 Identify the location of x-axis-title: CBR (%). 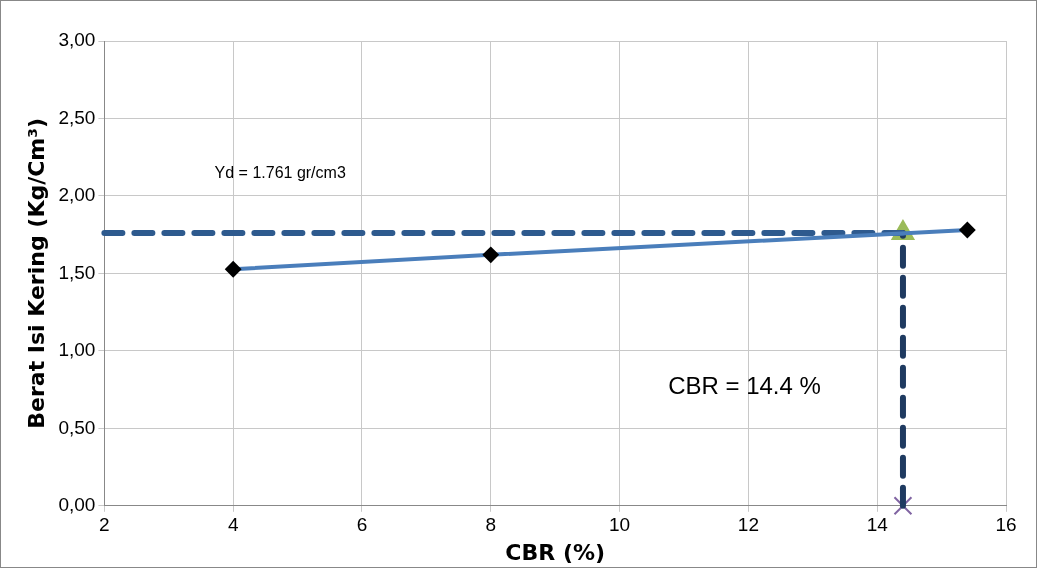
(555, 552).